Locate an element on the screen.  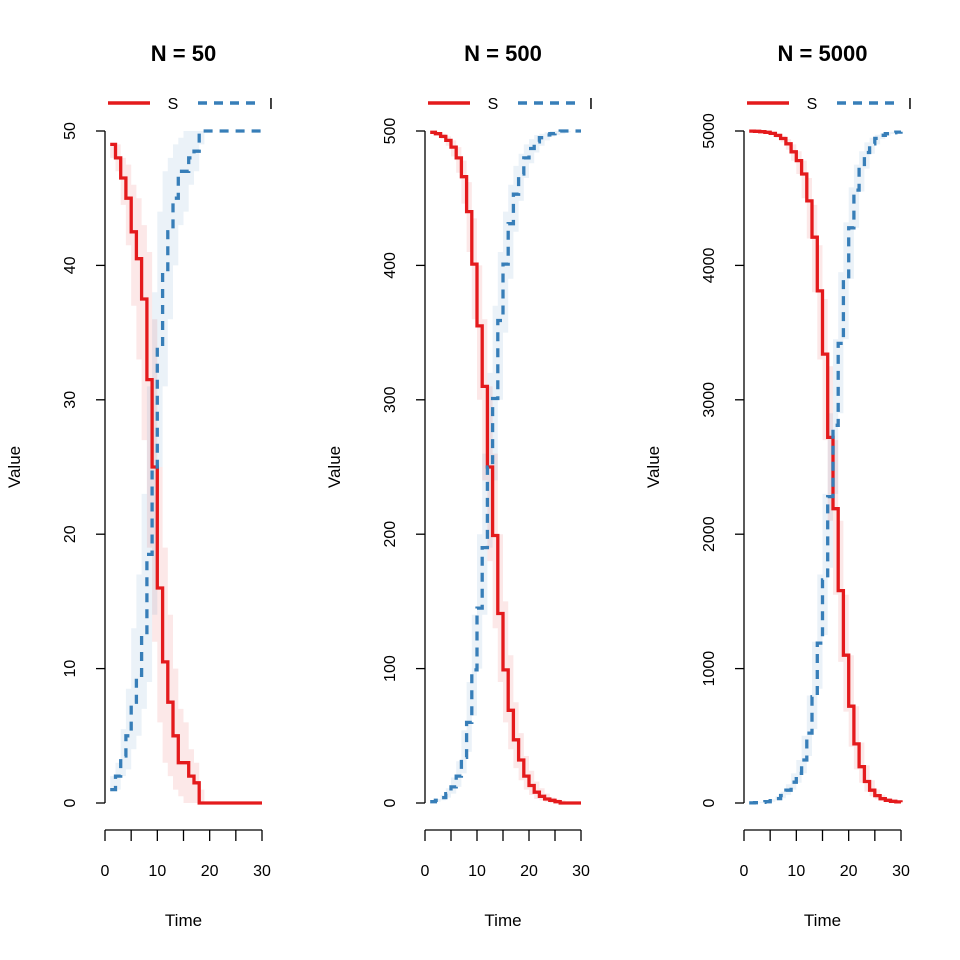
y-tick-label: 400 is located at coordinates (390, 265).